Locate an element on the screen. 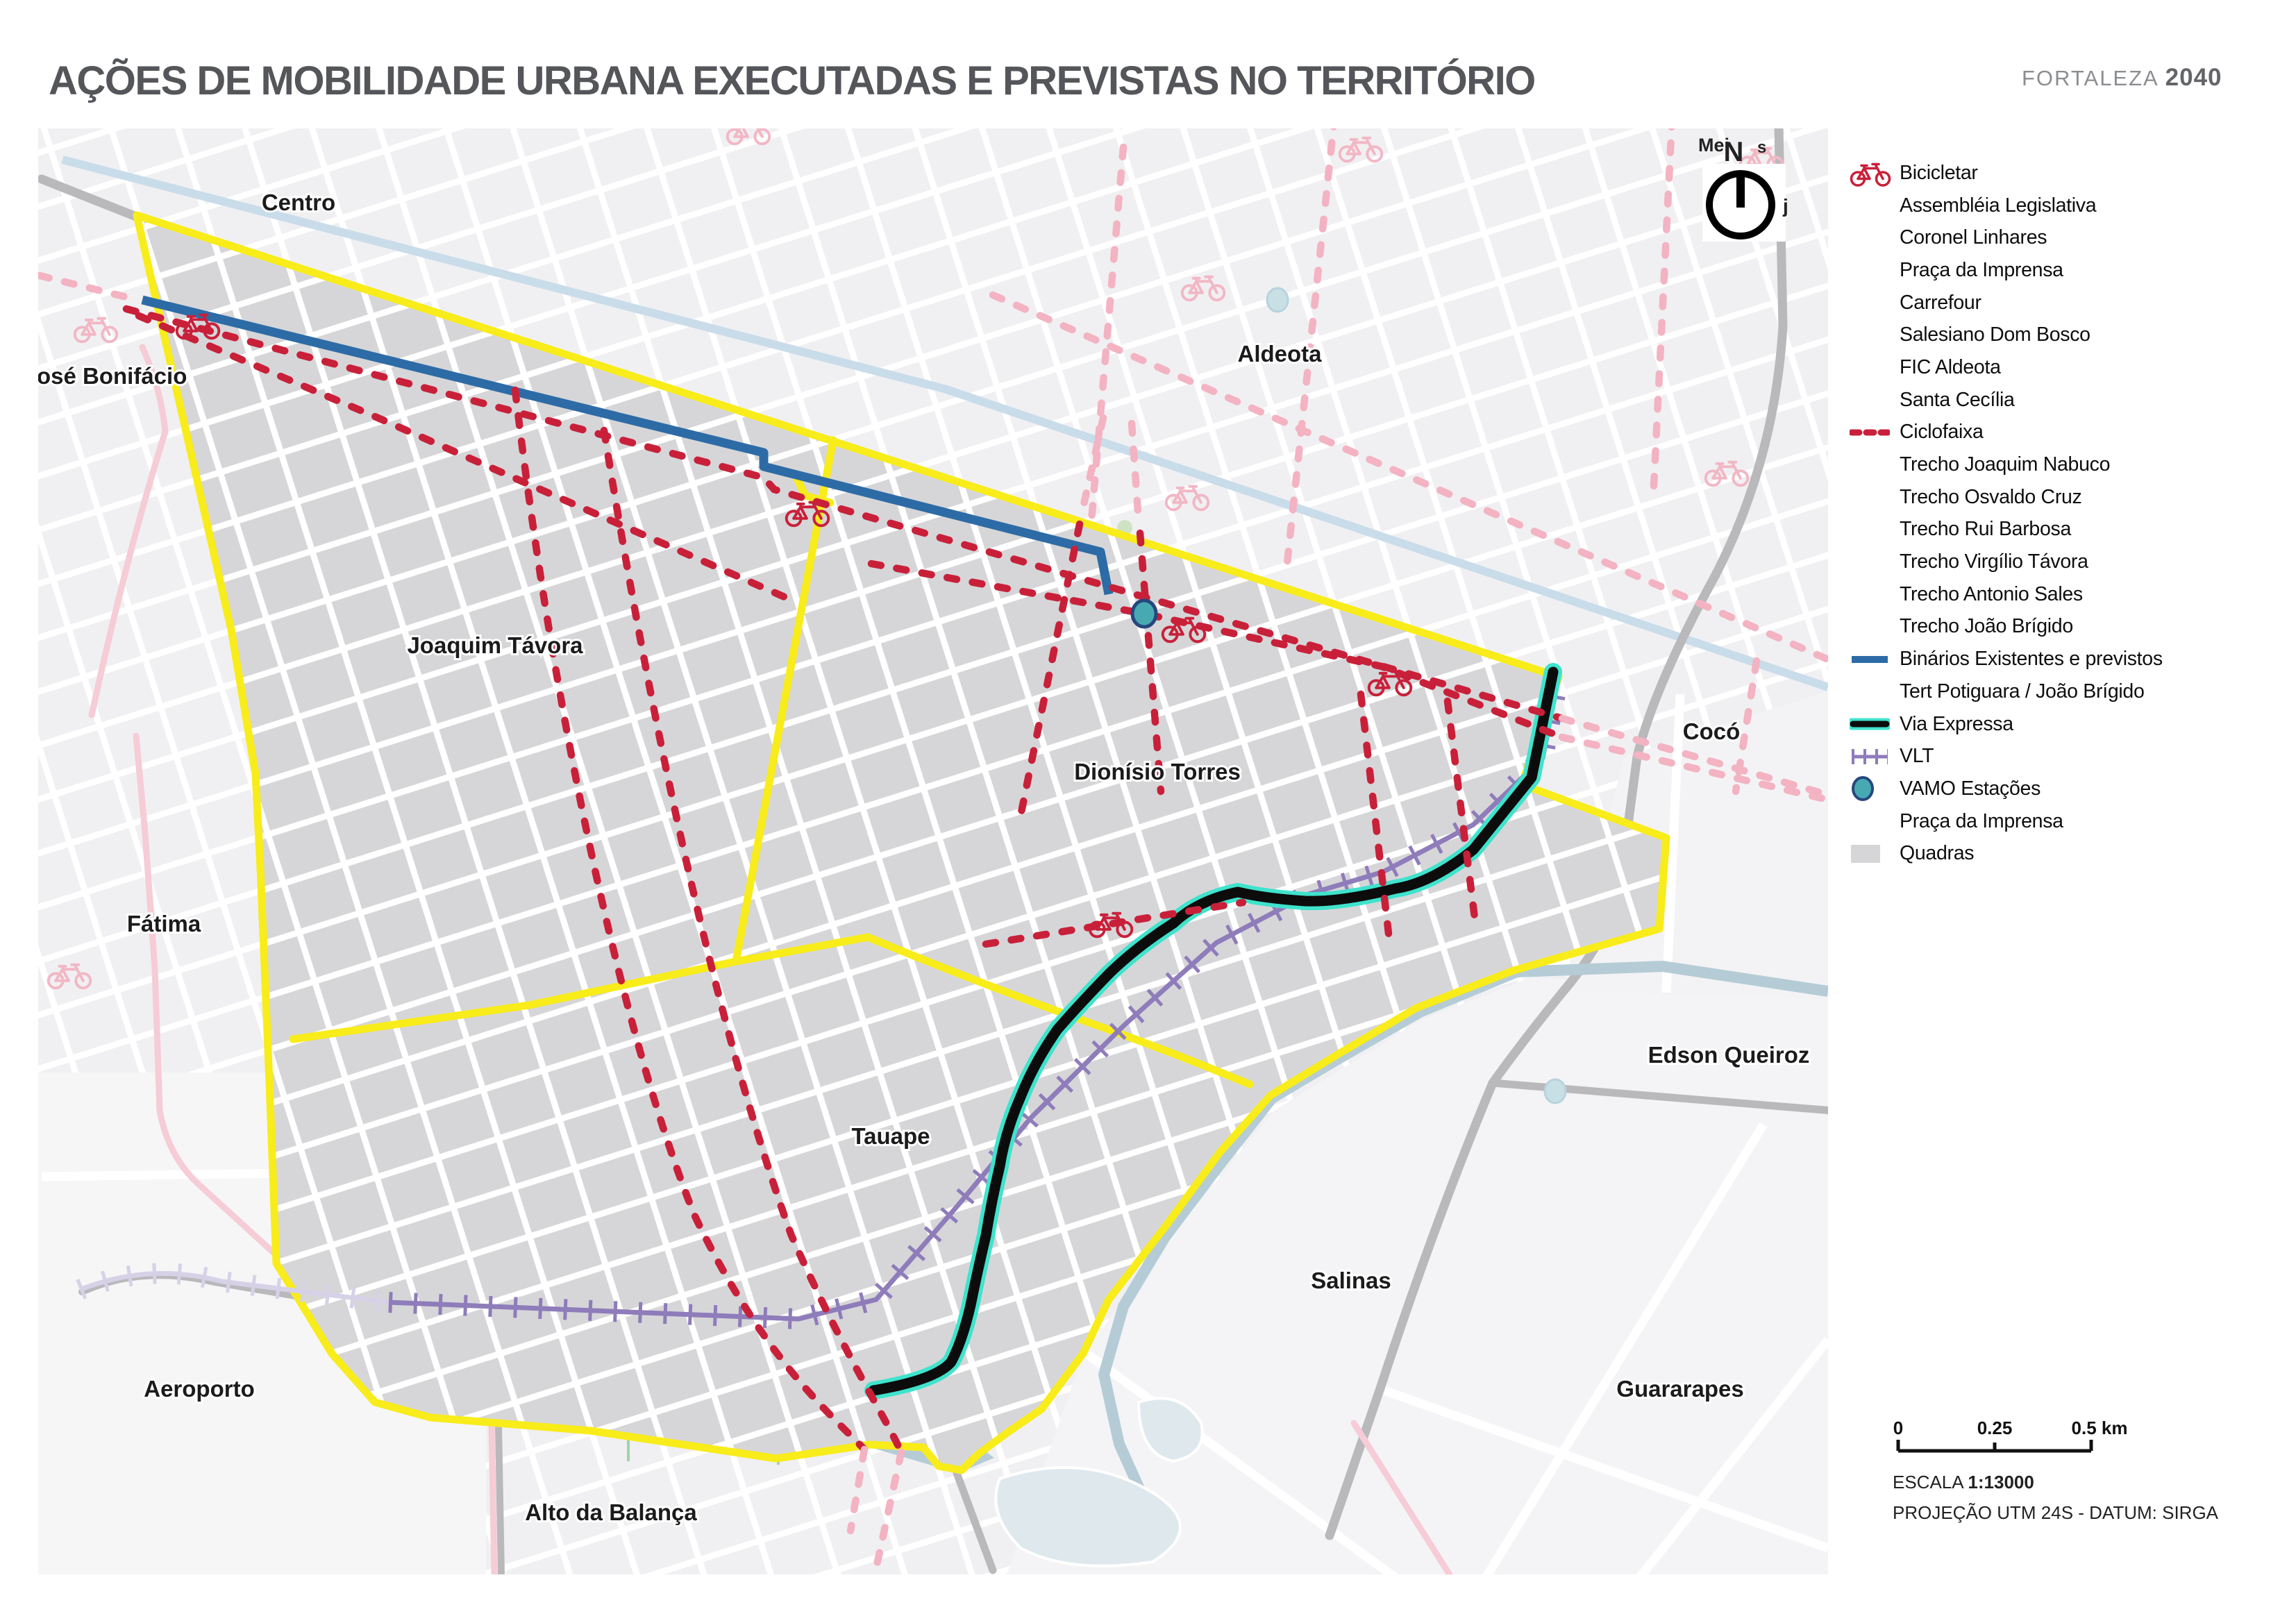 Image resolution: width=2296 pixels, height=1623 pixels. partial-label: j is located at coordinates (1785, 206).